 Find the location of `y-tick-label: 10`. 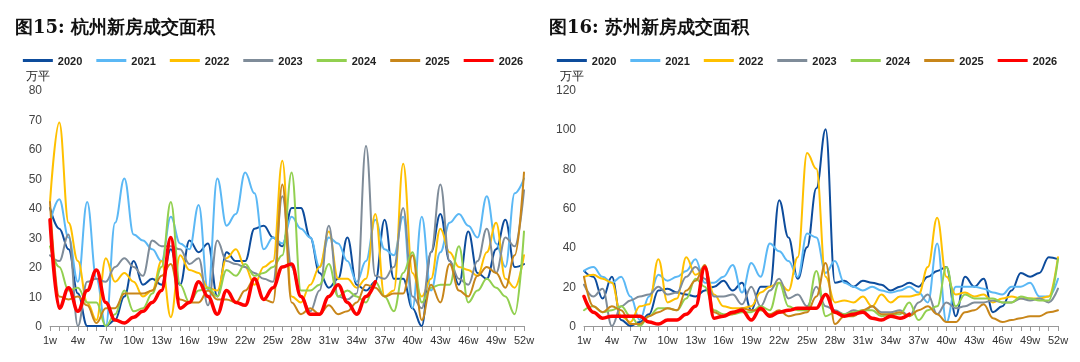

y-tick-label: 10 is located at coordinates (35, 296).